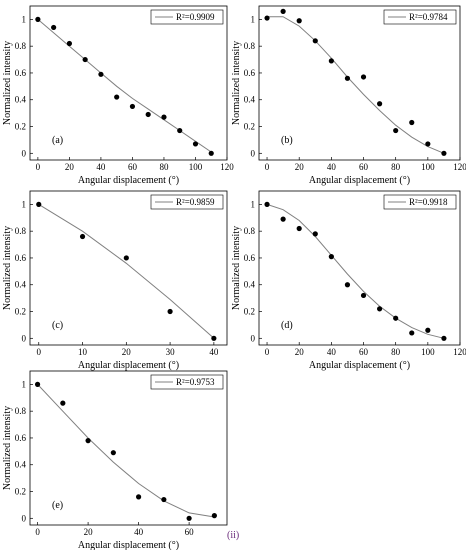  Describe the element at coordinates (428, 202) in the screenshot. I see `legend-text: R²=0.9918` at that location.